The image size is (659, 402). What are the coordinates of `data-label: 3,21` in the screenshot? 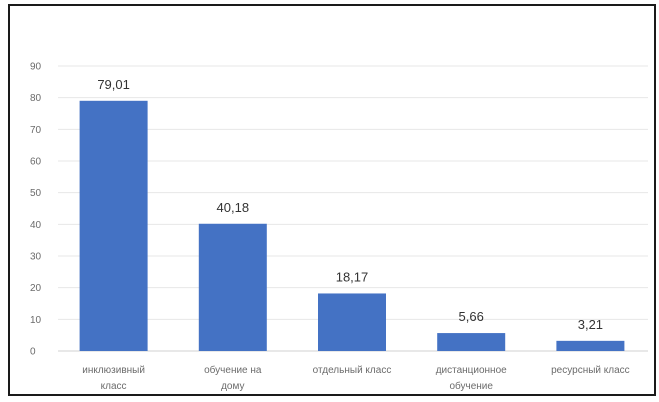 It's located at (590, 324).